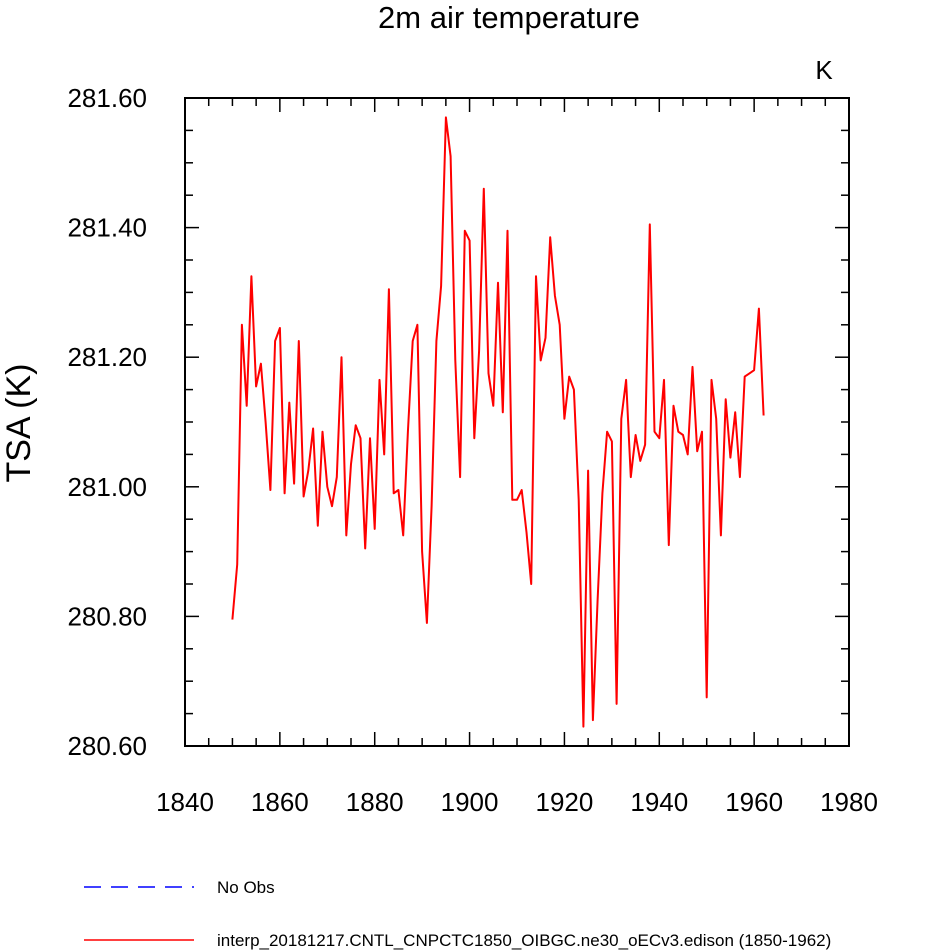 Image resolution: width=932 pixels, height=951 pixels. I want to click on y-tick-label: 281.20, so click(107, 357).